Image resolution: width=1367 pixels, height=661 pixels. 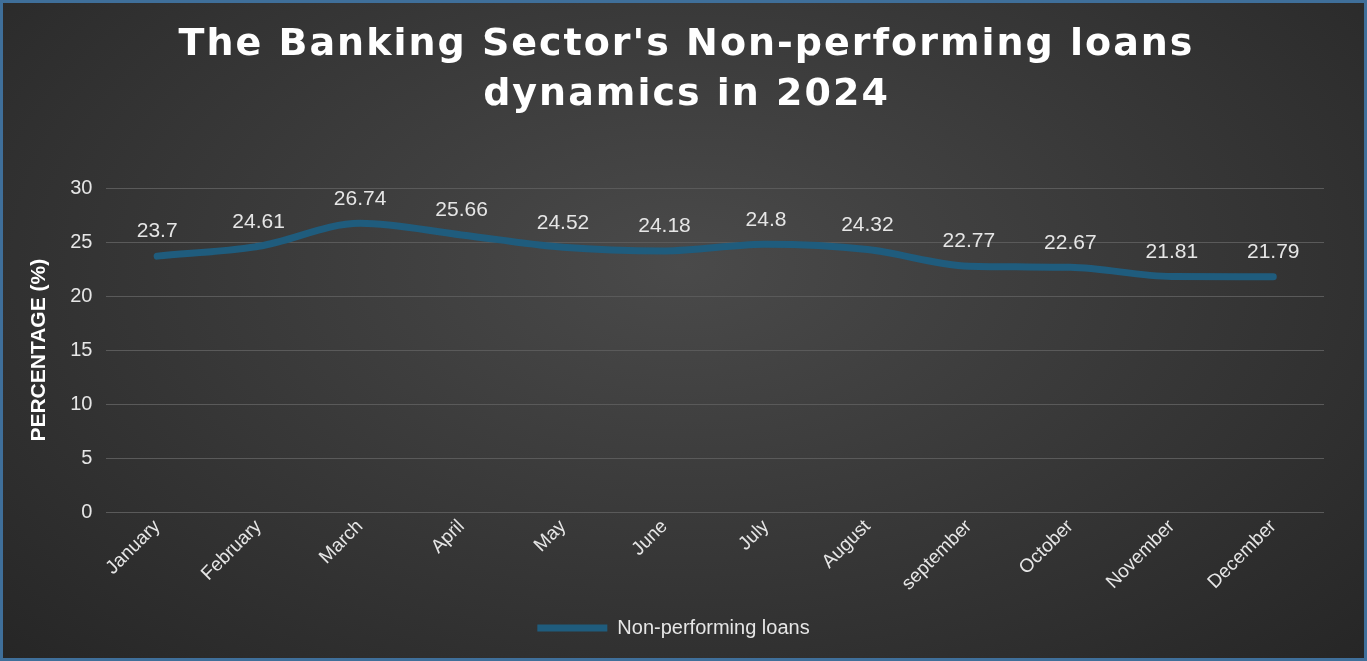 What do you see at coordinates (1172, 250) in the screenshot?
I see `data-label: 21.81` at bounding box center [1172, 250].